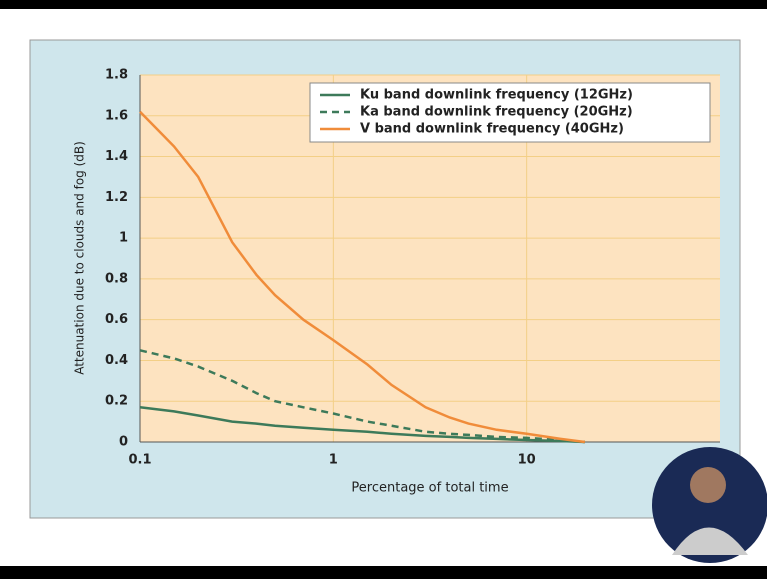 Image resolution: width=767 pixels, height=583 pixels. What do you see at coordinates (383, 4) in the screenshot?
I see `top-bar` at bounding box center [383, 4].